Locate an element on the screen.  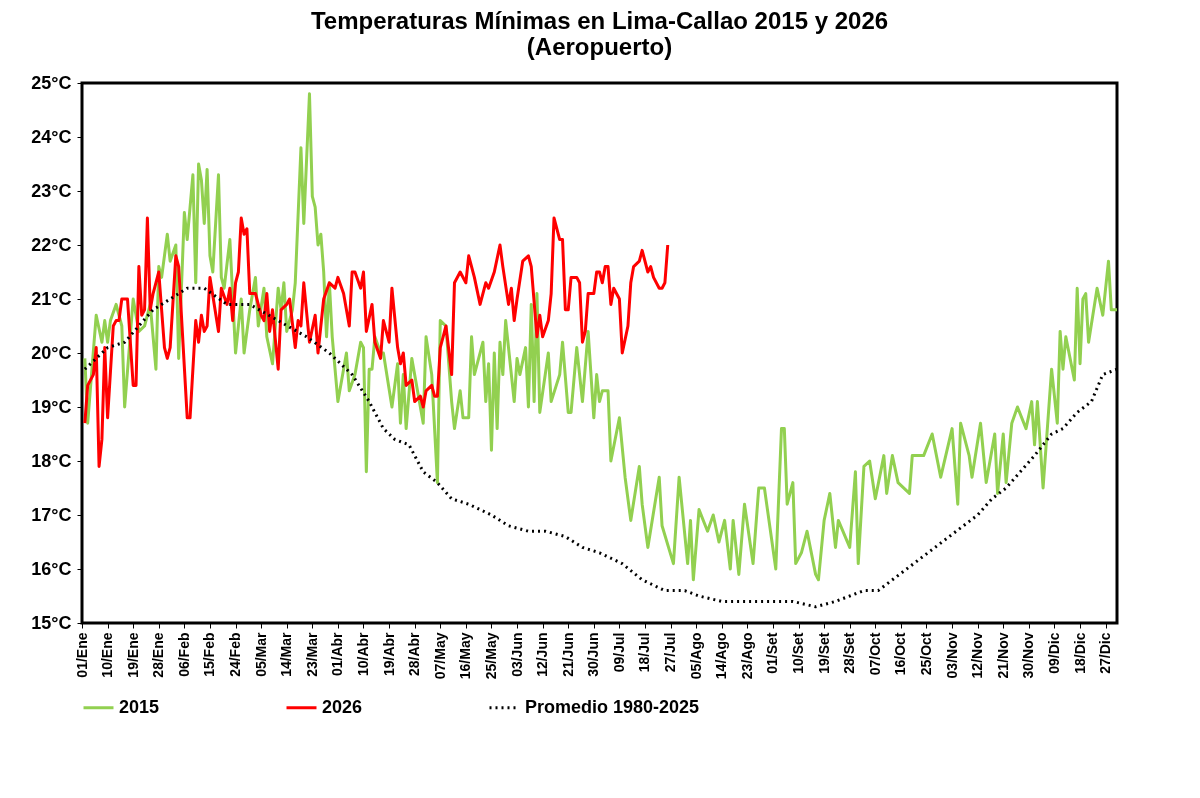
y-tick-label: 19°C is located at coordinates (51, 406).